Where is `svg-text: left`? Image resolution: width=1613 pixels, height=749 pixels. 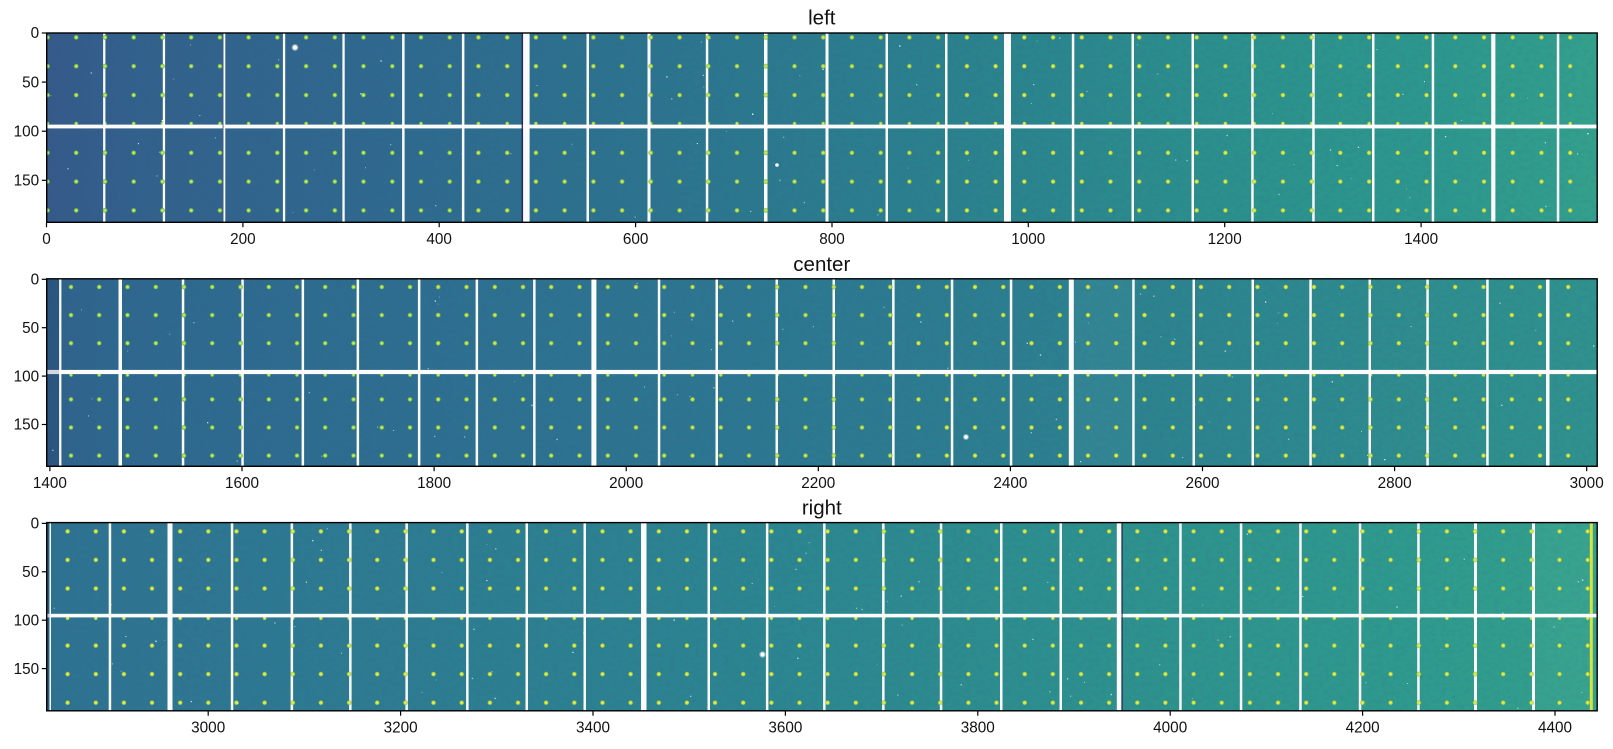
svg-text: left is located at coordinates (822, 17).